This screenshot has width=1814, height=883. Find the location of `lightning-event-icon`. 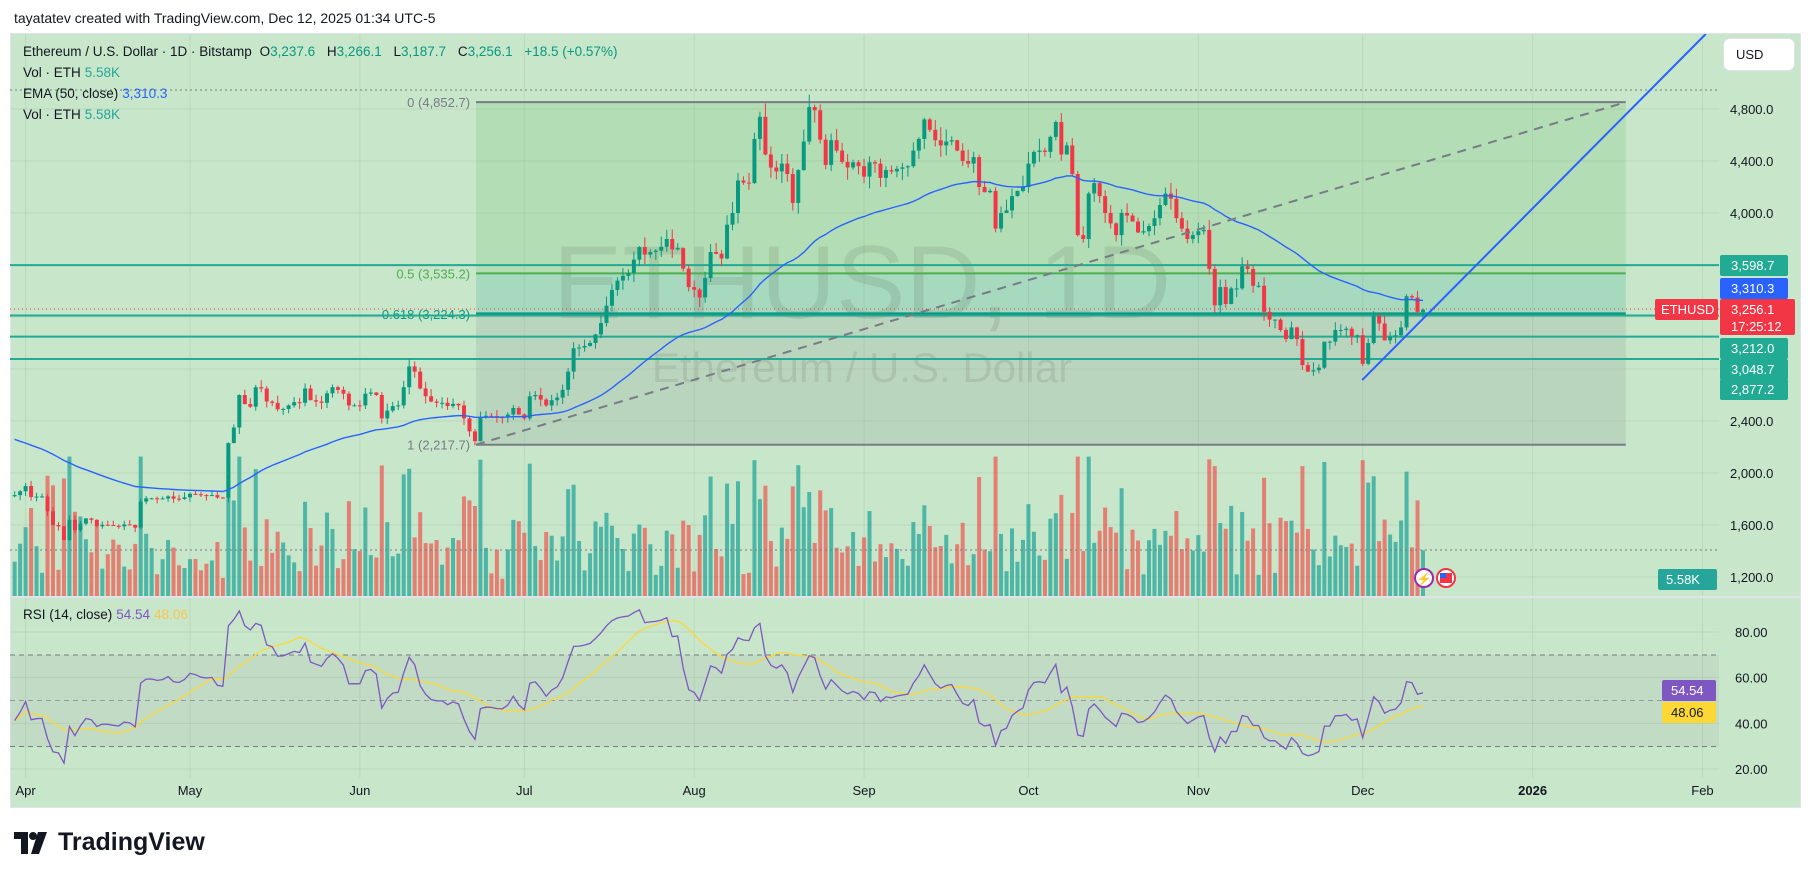

lightning-event-icon is located at coordinates (1424, 578).